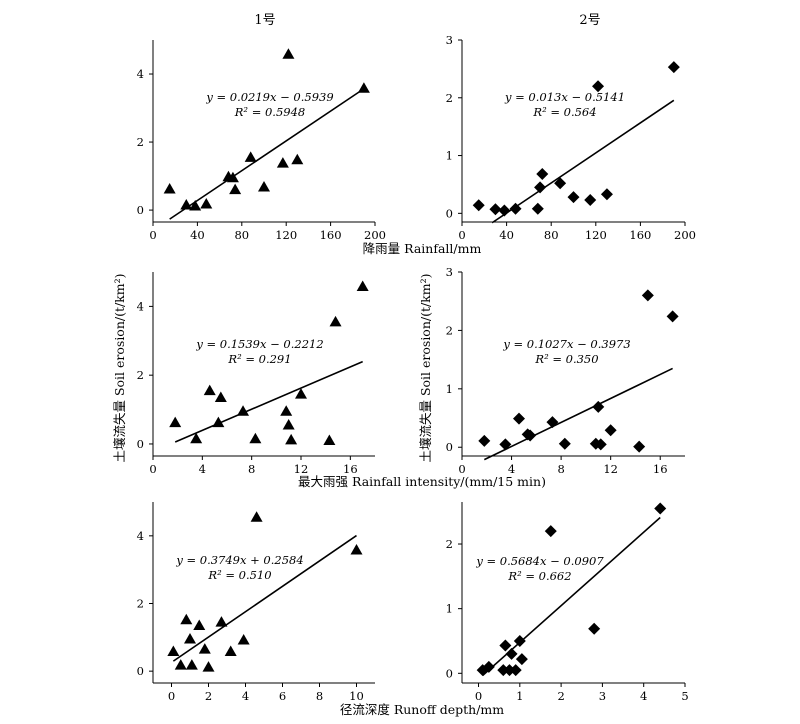 The image size is (800, 724). What do you see at coordinates (564, 97) in the screenshot?
I see `regression-equation: y = 0.013x − 0.5141` at bounding box center [564, 97].